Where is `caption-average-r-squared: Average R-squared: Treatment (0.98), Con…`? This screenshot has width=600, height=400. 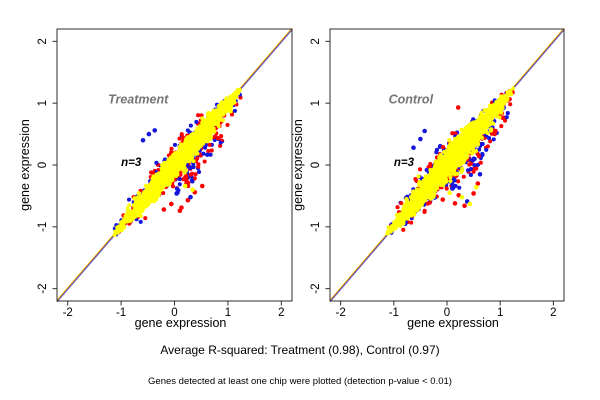 caption-average-r-squared: Average R-squared: Treatment (0.98), Con… is located at coordinates (300, 350).